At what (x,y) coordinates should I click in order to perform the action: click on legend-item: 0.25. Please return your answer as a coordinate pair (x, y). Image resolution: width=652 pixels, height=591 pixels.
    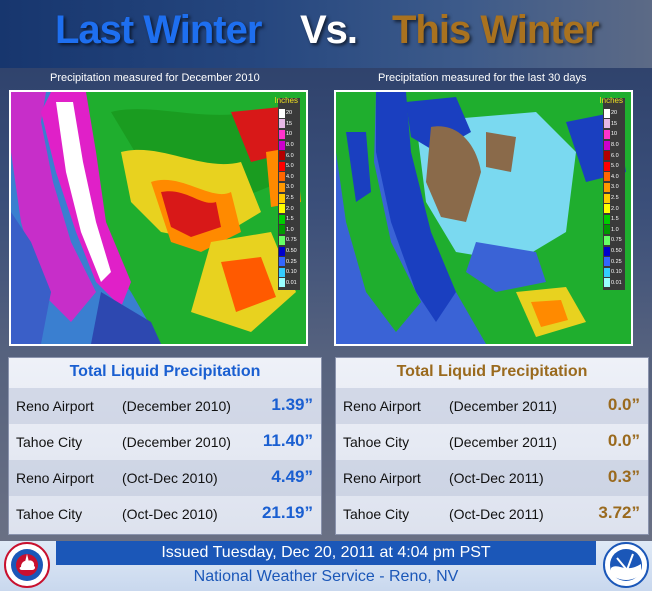
    Looking at the image, I should click on (289, 261).